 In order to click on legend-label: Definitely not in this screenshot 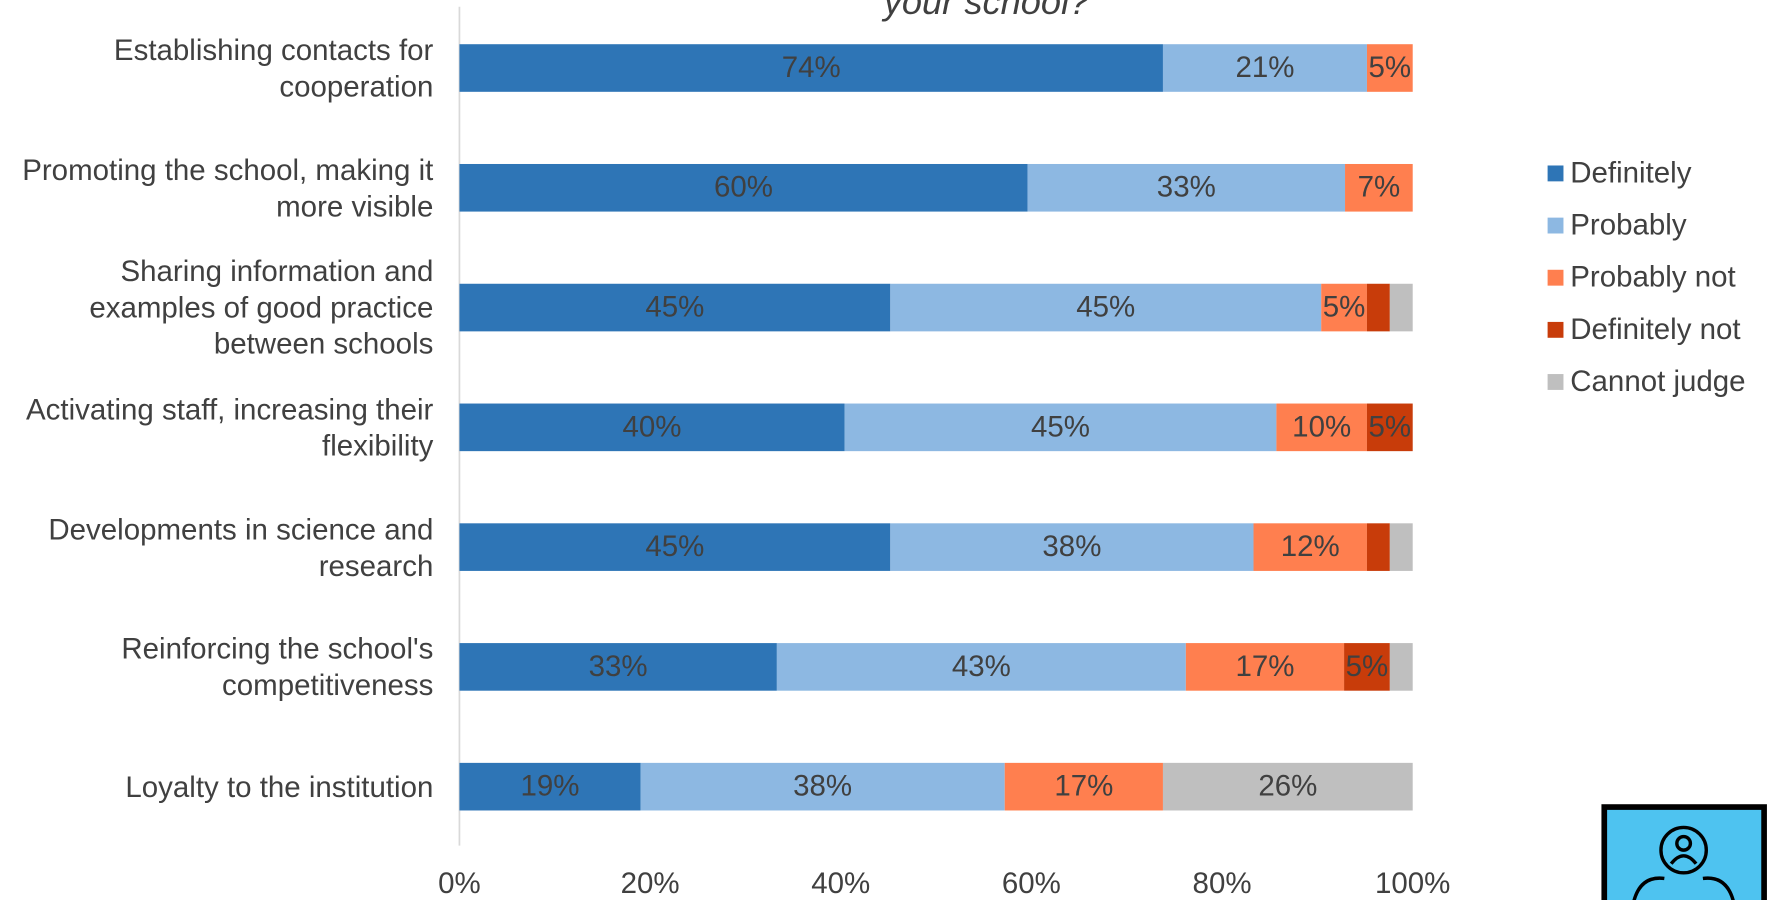, I will do `click(1655, 329)`.